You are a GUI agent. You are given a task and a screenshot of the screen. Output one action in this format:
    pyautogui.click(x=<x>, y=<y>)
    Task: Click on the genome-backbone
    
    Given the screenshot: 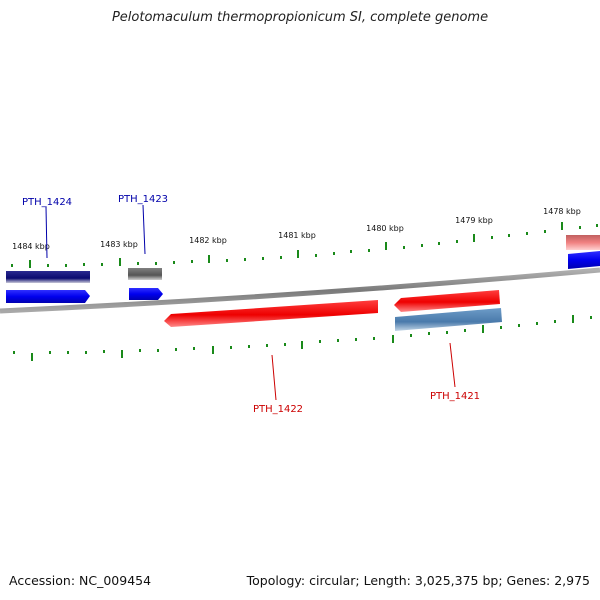 What is the action you would take?
    pyautogui.click(x=300, y=290)
    